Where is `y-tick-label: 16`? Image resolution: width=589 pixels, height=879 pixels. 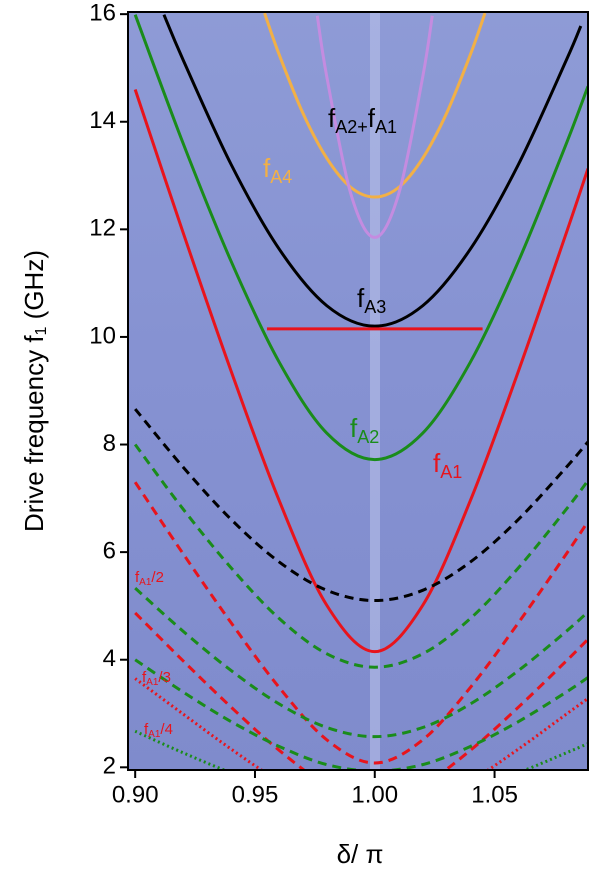 y-tick-label: 16 is located at coordinates (102, 13).